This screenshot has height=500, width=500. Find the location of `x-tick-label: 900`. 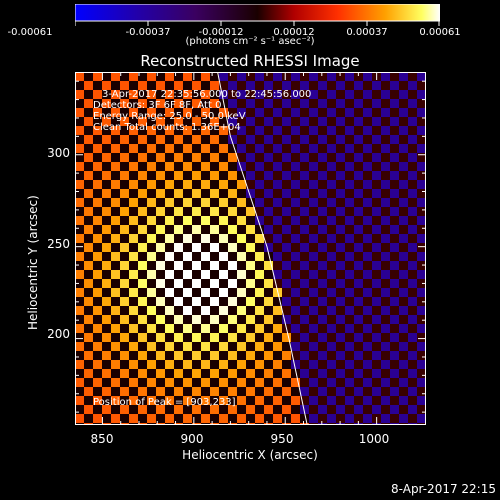

x-tick-label: 900 is located at coordinates (192, 439).